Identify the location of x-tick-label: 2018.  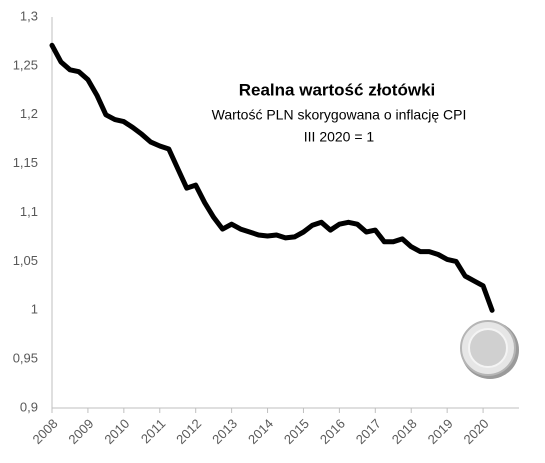
(404, 431).